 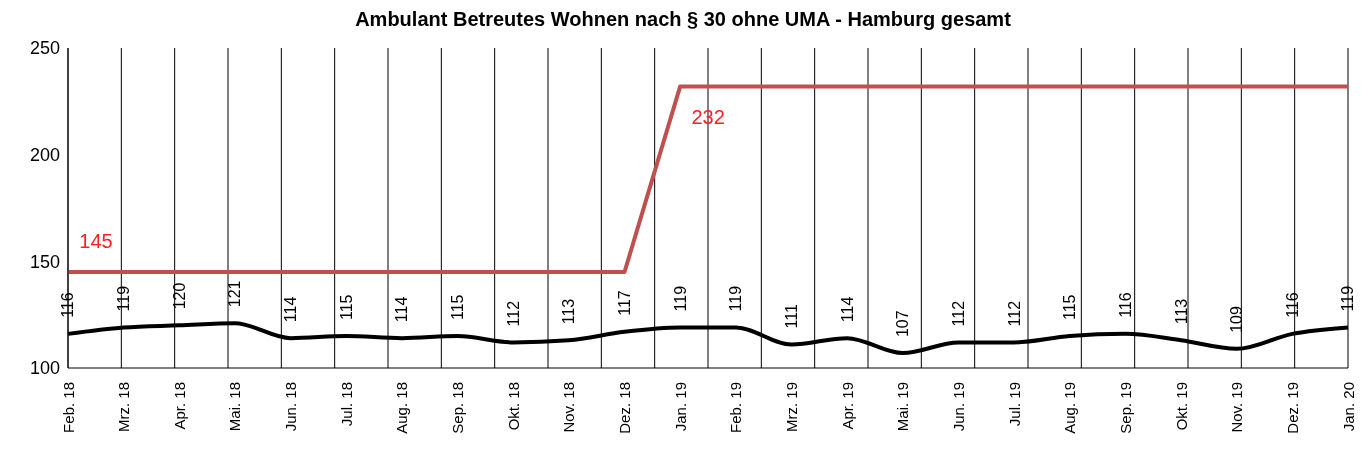 I want to click on x-tick-label: Okt. 19, so click(x=1181, y=406).